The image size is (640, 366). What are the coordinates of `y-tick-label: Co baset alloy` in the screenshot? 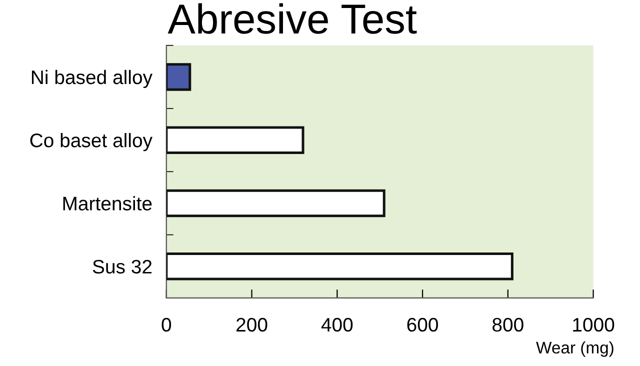 It's located at (91, 142).